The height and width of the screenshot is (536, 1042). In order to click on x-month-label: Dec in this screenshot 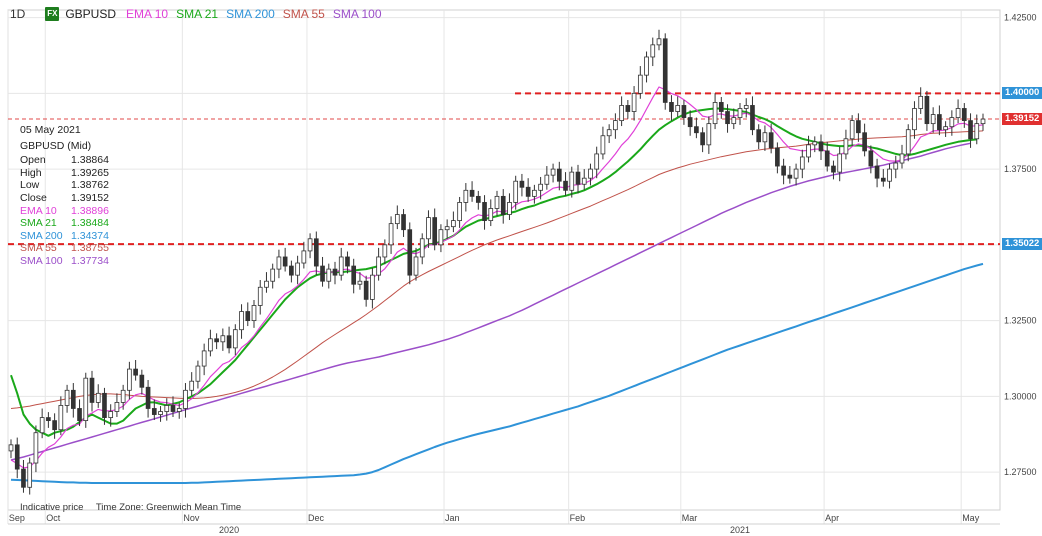, I will do `click(316, 518)`.